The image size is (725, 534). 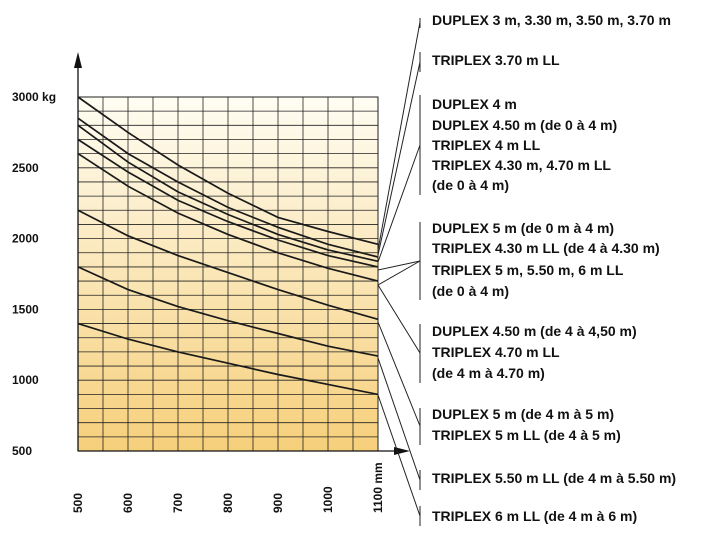 I want to click on y-tick-label: 2000, so click(x=25, y=239).